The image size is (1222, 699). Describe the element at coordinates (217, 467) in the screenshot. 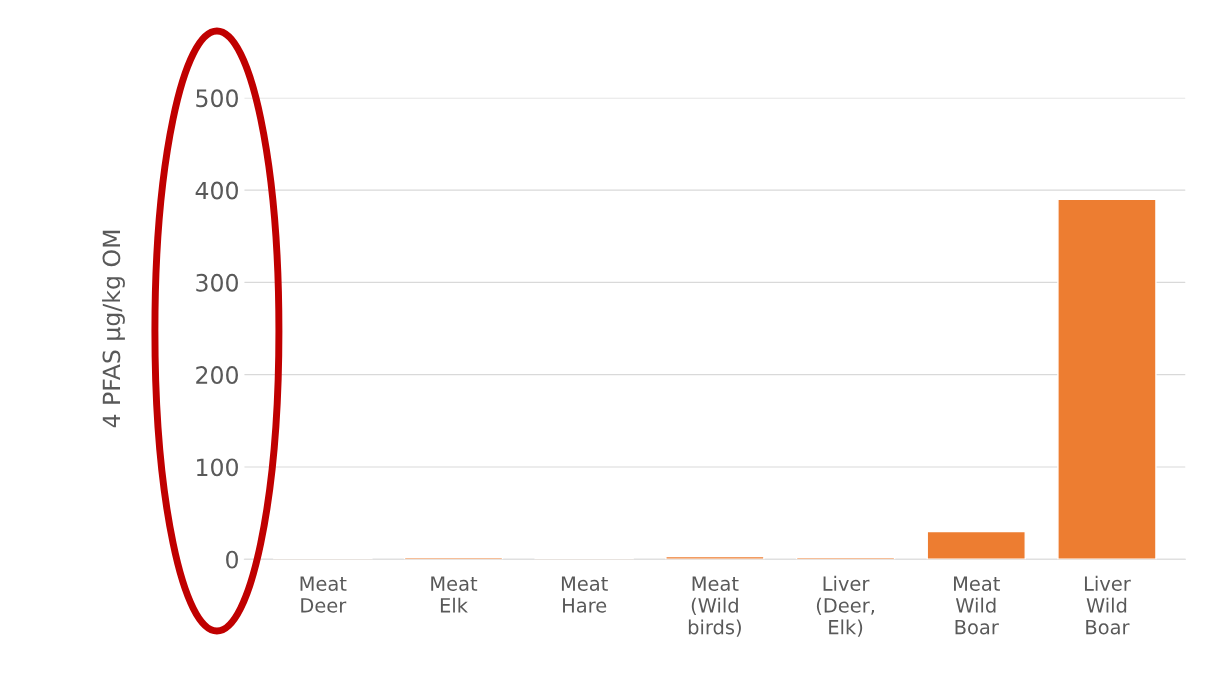

I see `y-tick-label: 100` at that location.